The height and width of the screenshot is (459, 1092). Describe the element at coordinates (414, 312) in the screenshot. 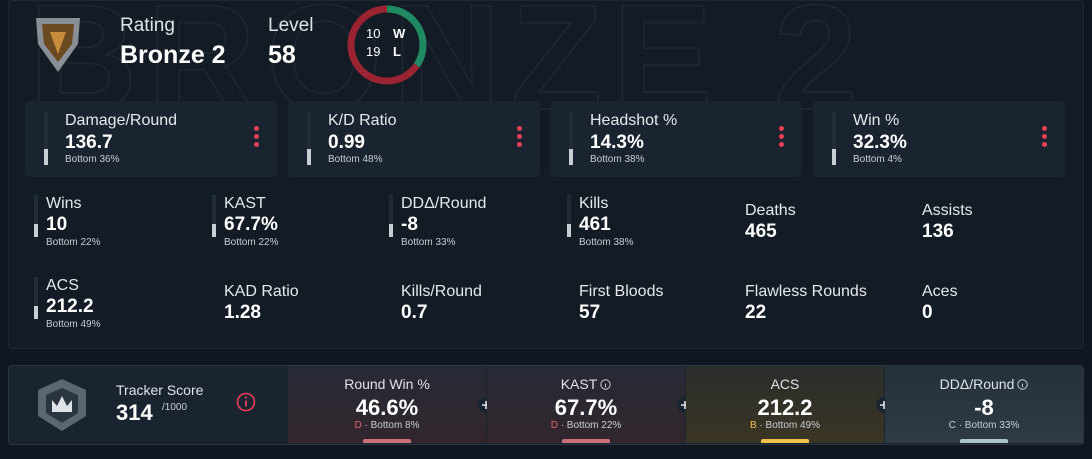

I see `stat-value: 0.7` at that location.